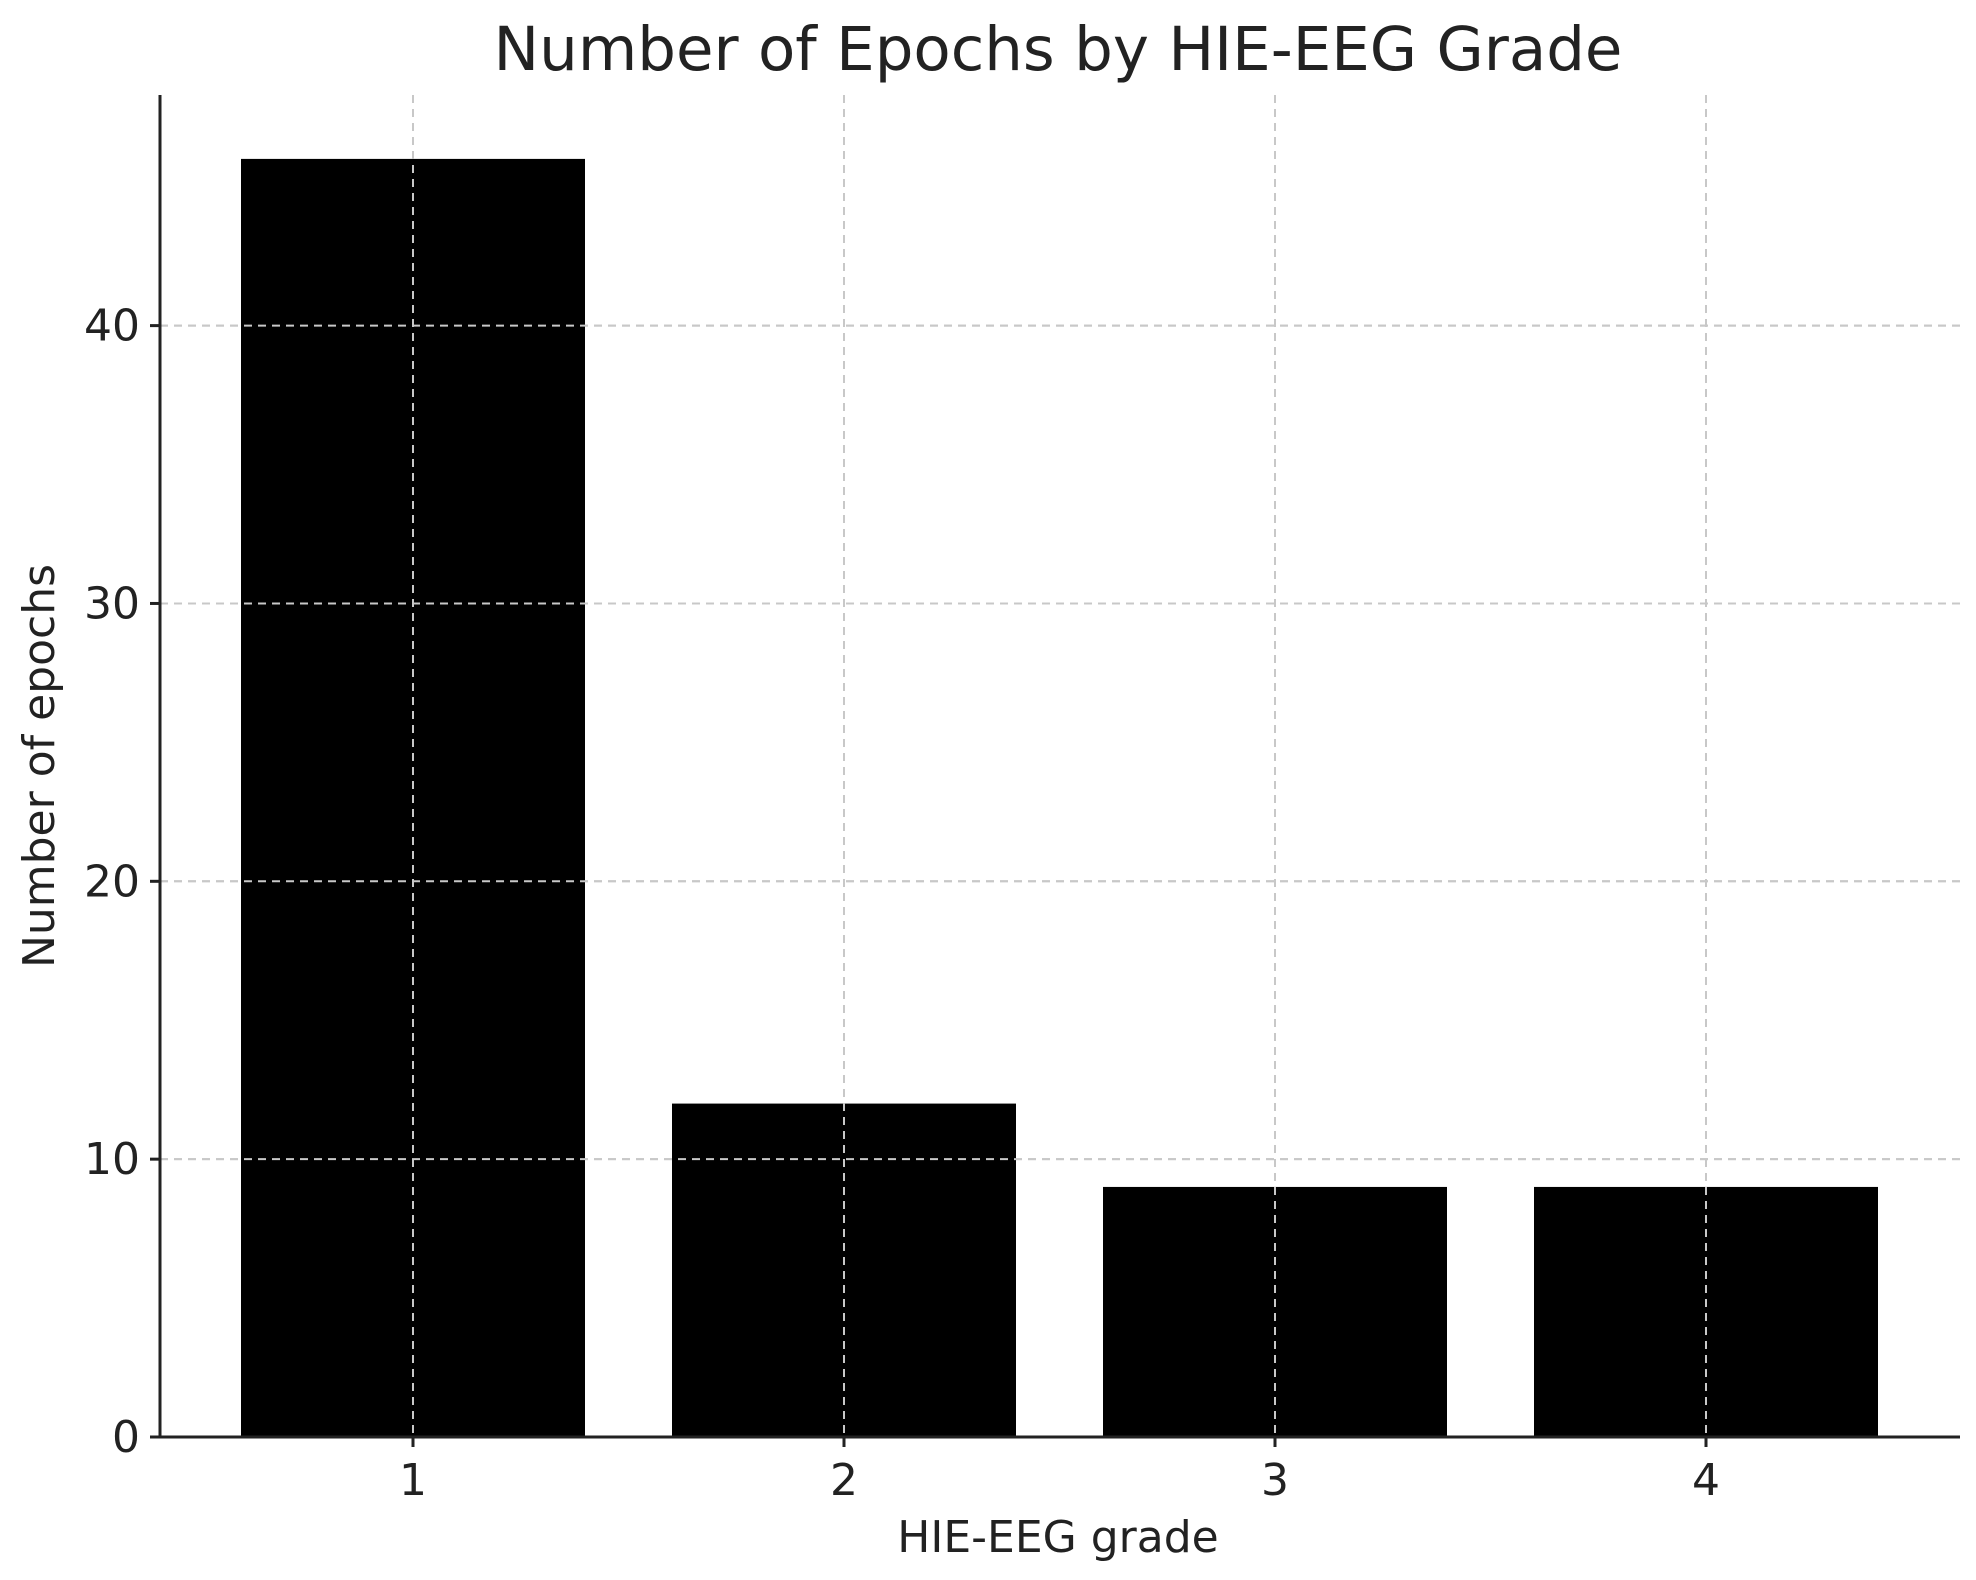 This screenshot has width=1976, height=1580. Describe the element at coordinates (1057, 1537) in the screenshot. I see `x-axis-label: HIE-EEG grade` at that location.